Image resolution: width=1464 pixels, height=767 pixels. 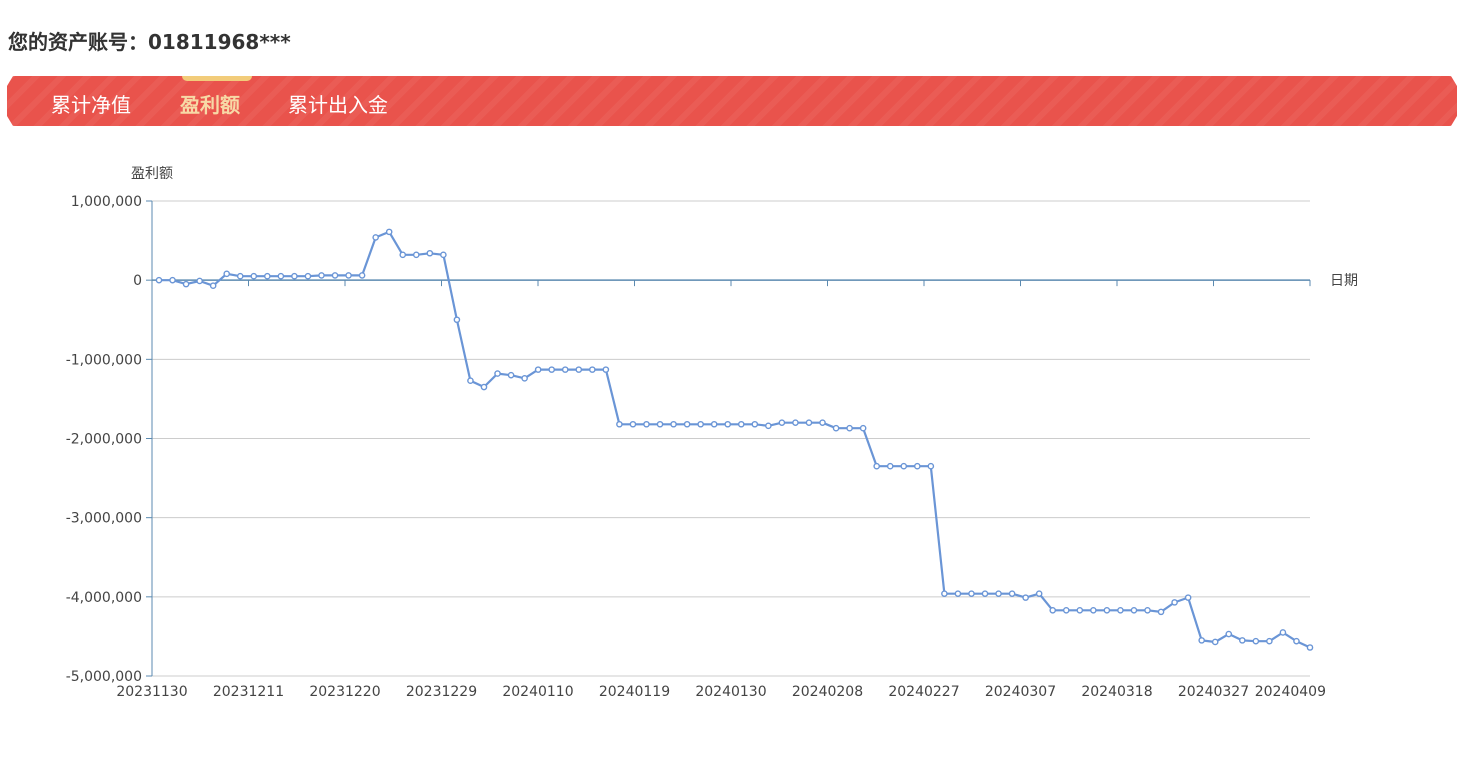 I want to click on y-tick-label: -5,000,000, so click(x=104, y=677).